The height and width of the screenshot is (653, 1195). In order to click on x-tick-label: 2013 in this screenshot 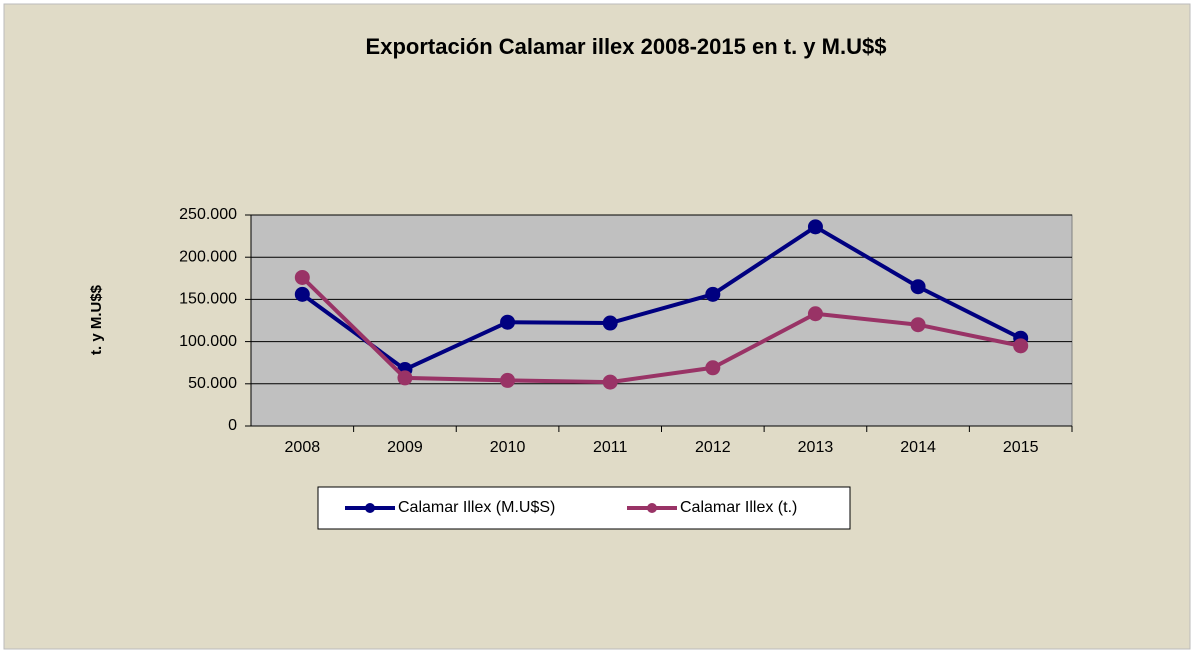, I will do `click(816, 447)`.